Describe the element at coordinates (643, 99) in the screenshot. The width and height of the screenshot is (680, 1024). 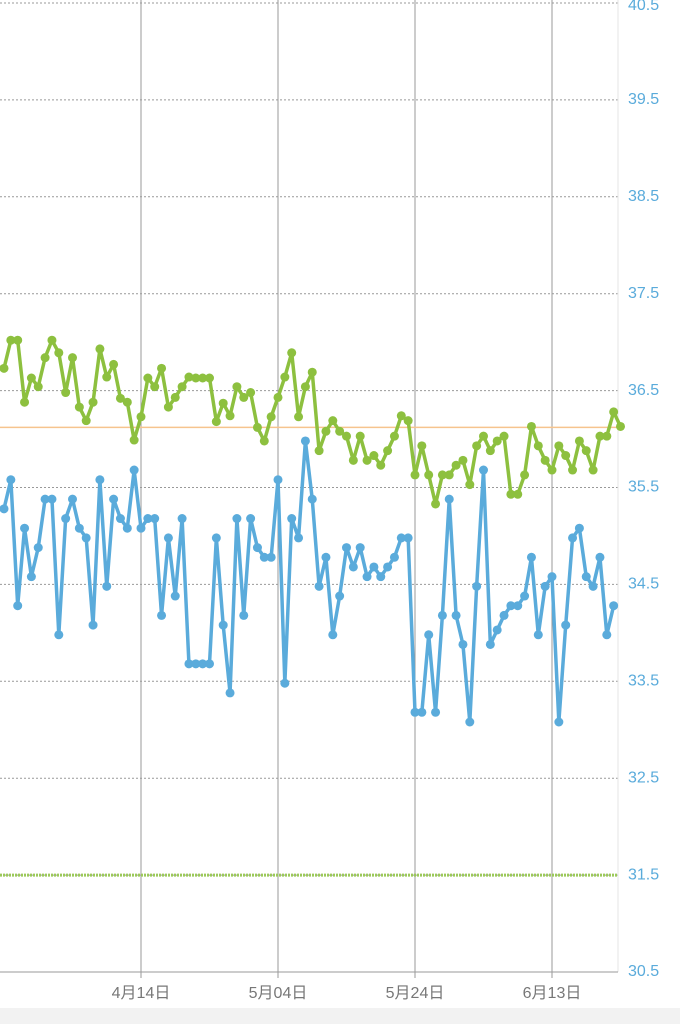
I see `y-tick-label: 39.5` at that location.